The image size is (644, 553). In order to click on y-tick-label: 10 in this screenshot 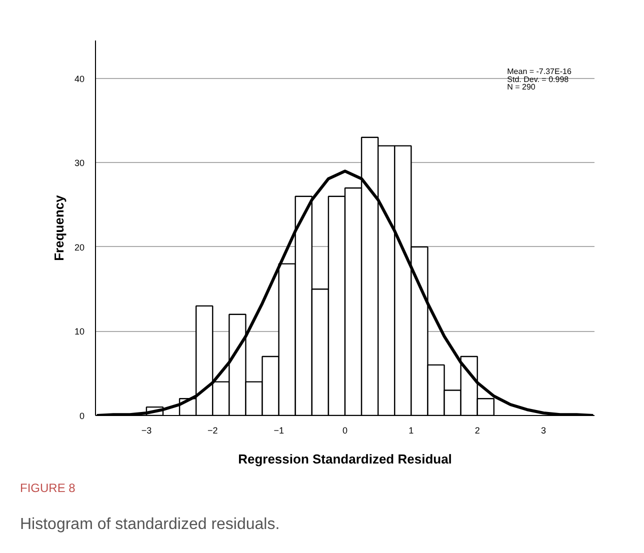, I will do `click(79, 331)`.